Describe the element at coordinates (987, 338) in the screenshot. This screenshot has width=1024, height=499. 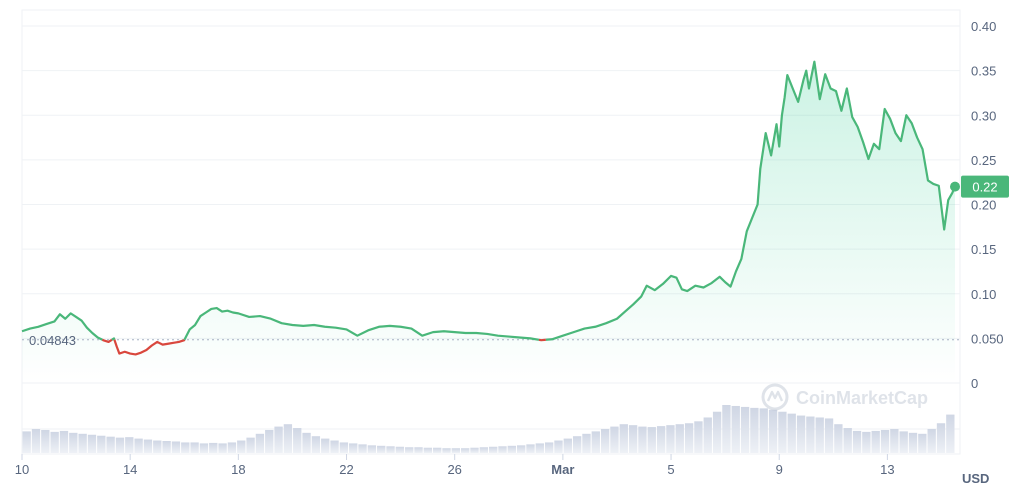
I see `y-tick-label: 0.050` at that location.